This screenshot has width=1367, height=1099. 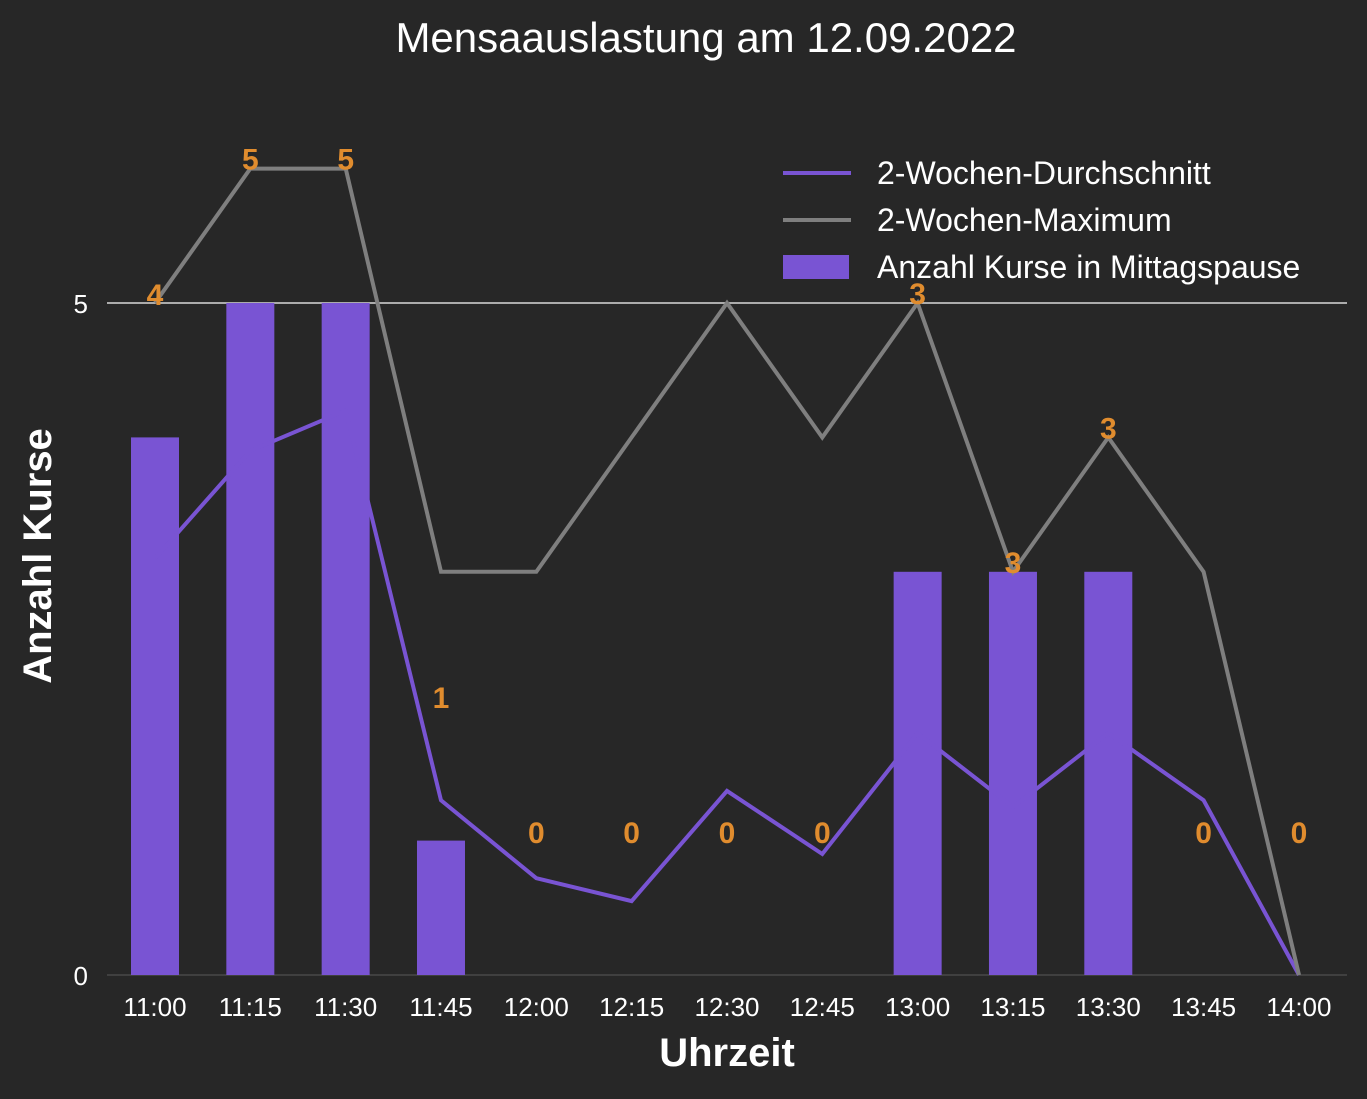 What do you see at coordinates (441, 698) in the screenshot?
I see `data-label: 1` at bounding box center [441, 698].